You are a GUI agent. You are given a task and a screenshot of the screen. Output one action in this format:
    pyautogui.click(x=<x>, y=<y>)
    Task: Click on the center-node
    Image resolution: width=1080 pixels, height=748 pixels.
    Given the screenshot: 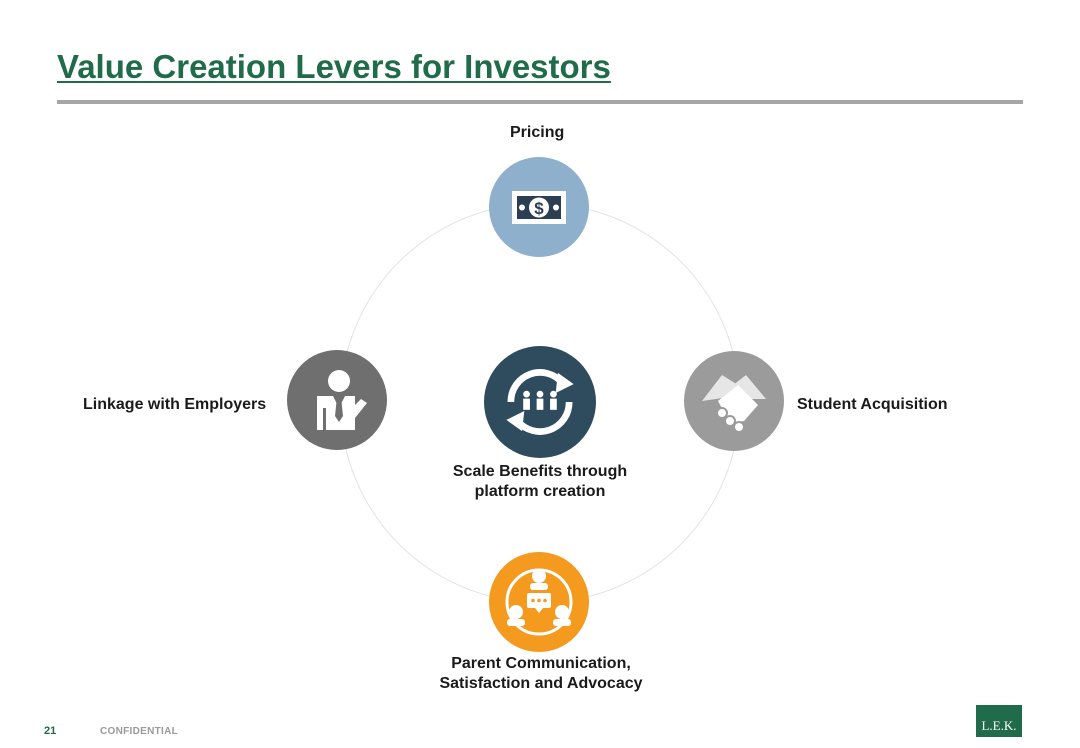 What is the action you would take?
    pyautogui.click(x=540, y=402)
    